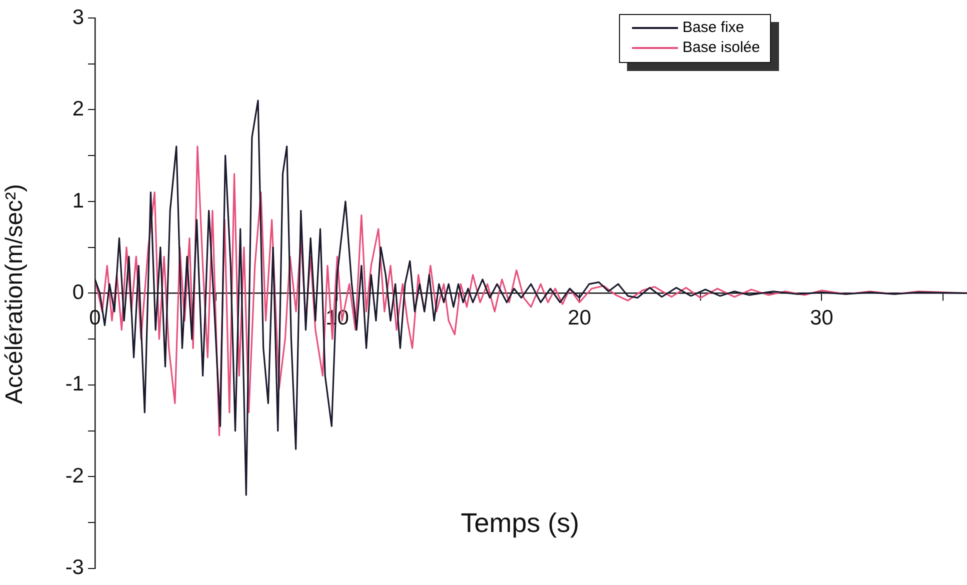  What do you see at coordinates (78, 292) in the screenshot?
I see `y-tick-label: 0` at bounding box center [78, 292].